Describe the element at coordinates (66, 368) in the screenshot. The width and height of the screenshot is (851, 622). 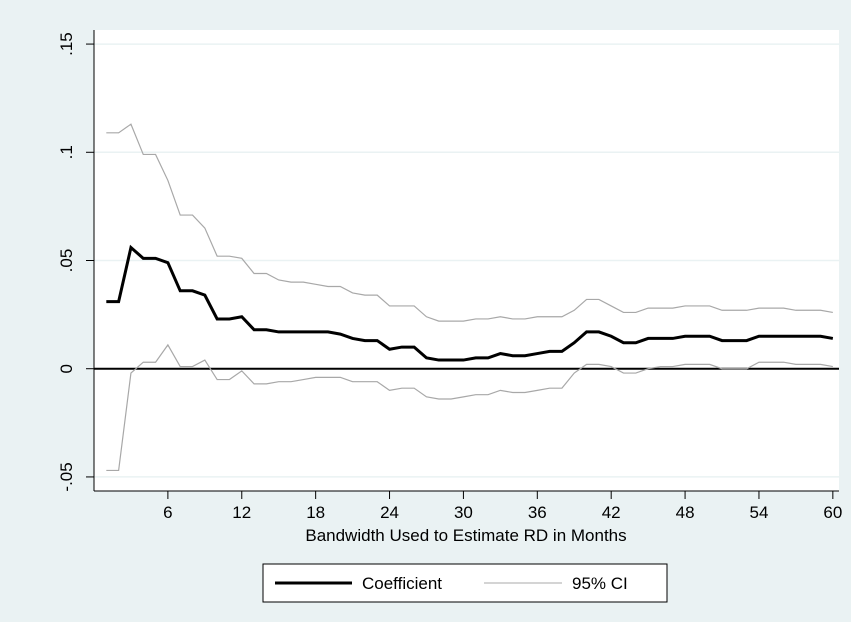
I see `y-tick-label: 0` at that location.